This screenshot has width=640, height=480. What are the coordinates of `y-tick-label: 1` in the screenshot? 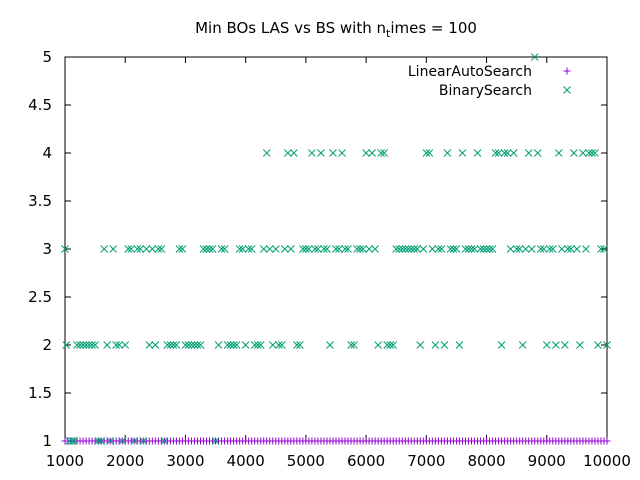 It's located at (47, 441).